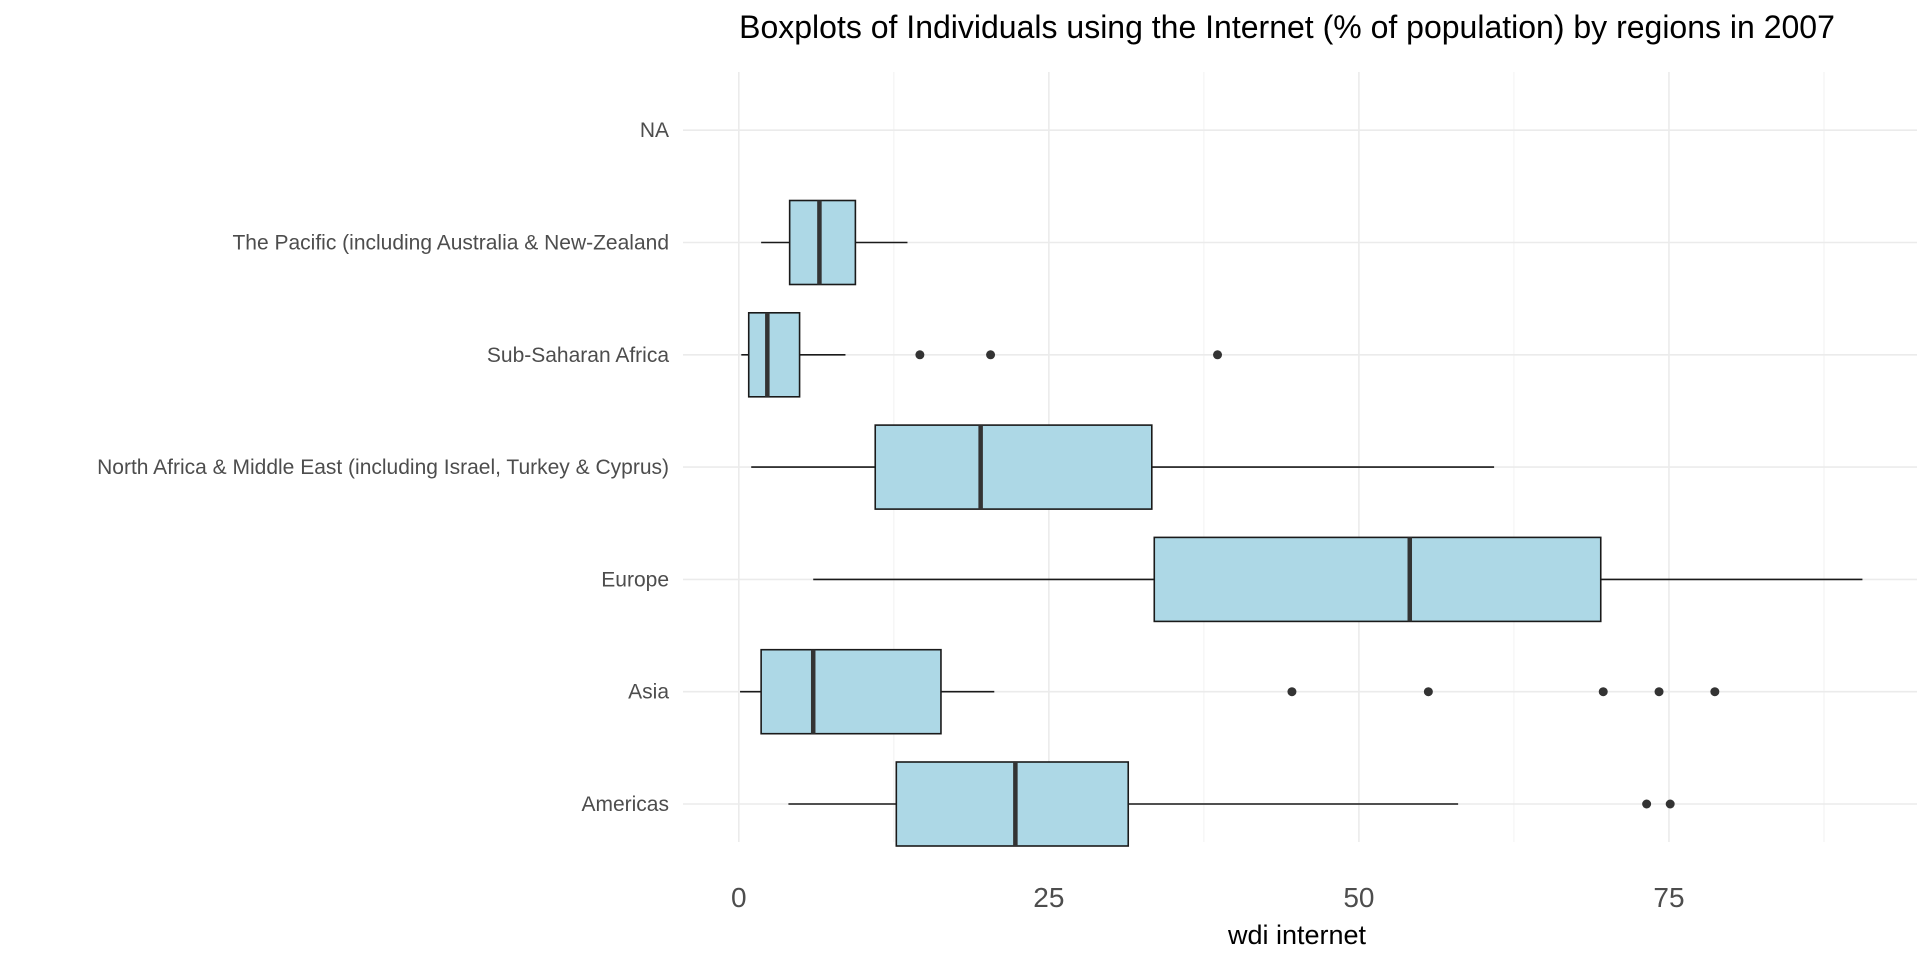  What do you see at coordinates (648, 692) in the screenshot?
I see `y-tick-label: Asia` at bounding box center [648, 692].